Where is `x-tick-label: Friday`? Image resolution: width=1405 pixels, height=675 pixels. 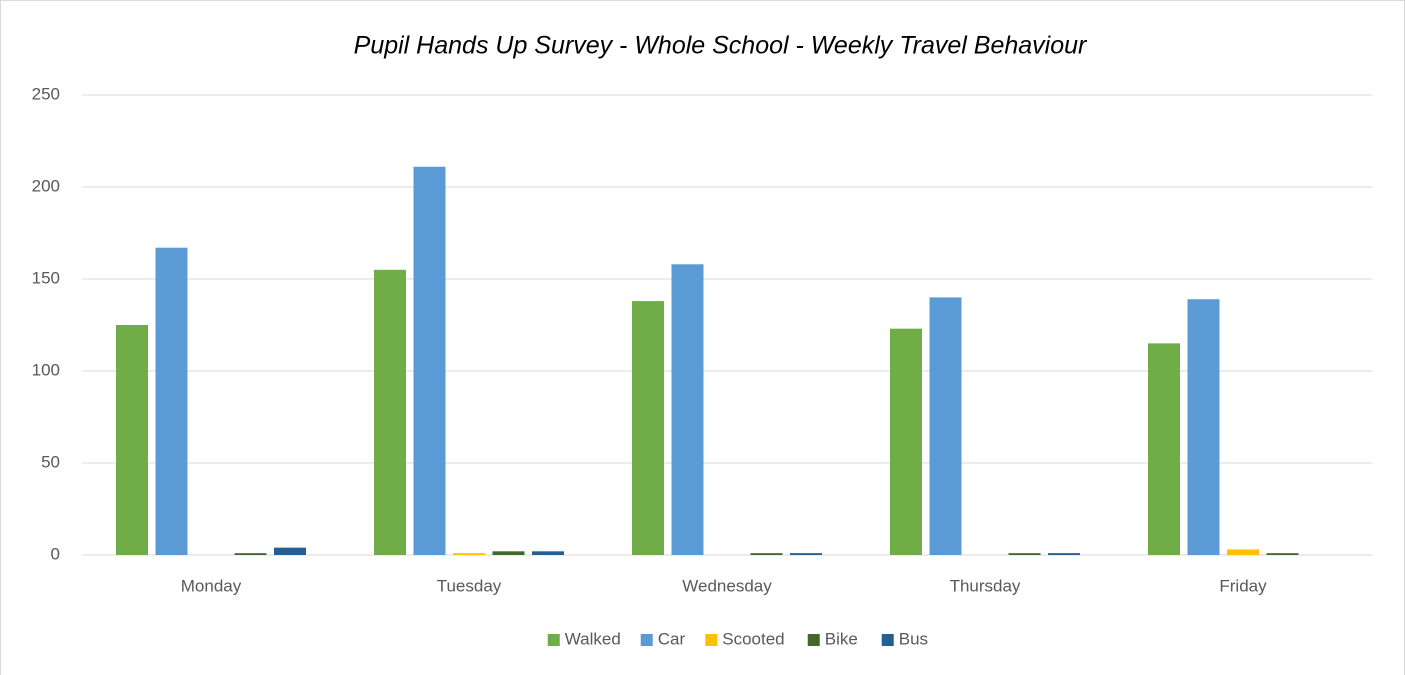 x-tick-label: Friday is located at coordinates (1243, 585).